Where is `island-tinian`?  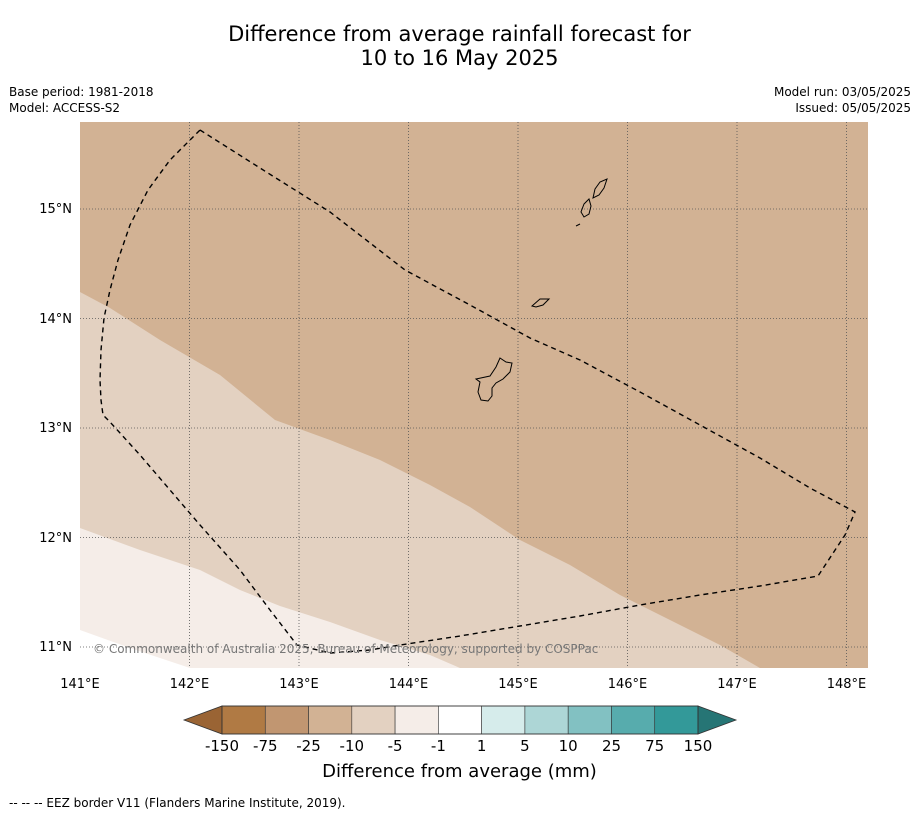 island-tinian is located at coordinates (586, 208).